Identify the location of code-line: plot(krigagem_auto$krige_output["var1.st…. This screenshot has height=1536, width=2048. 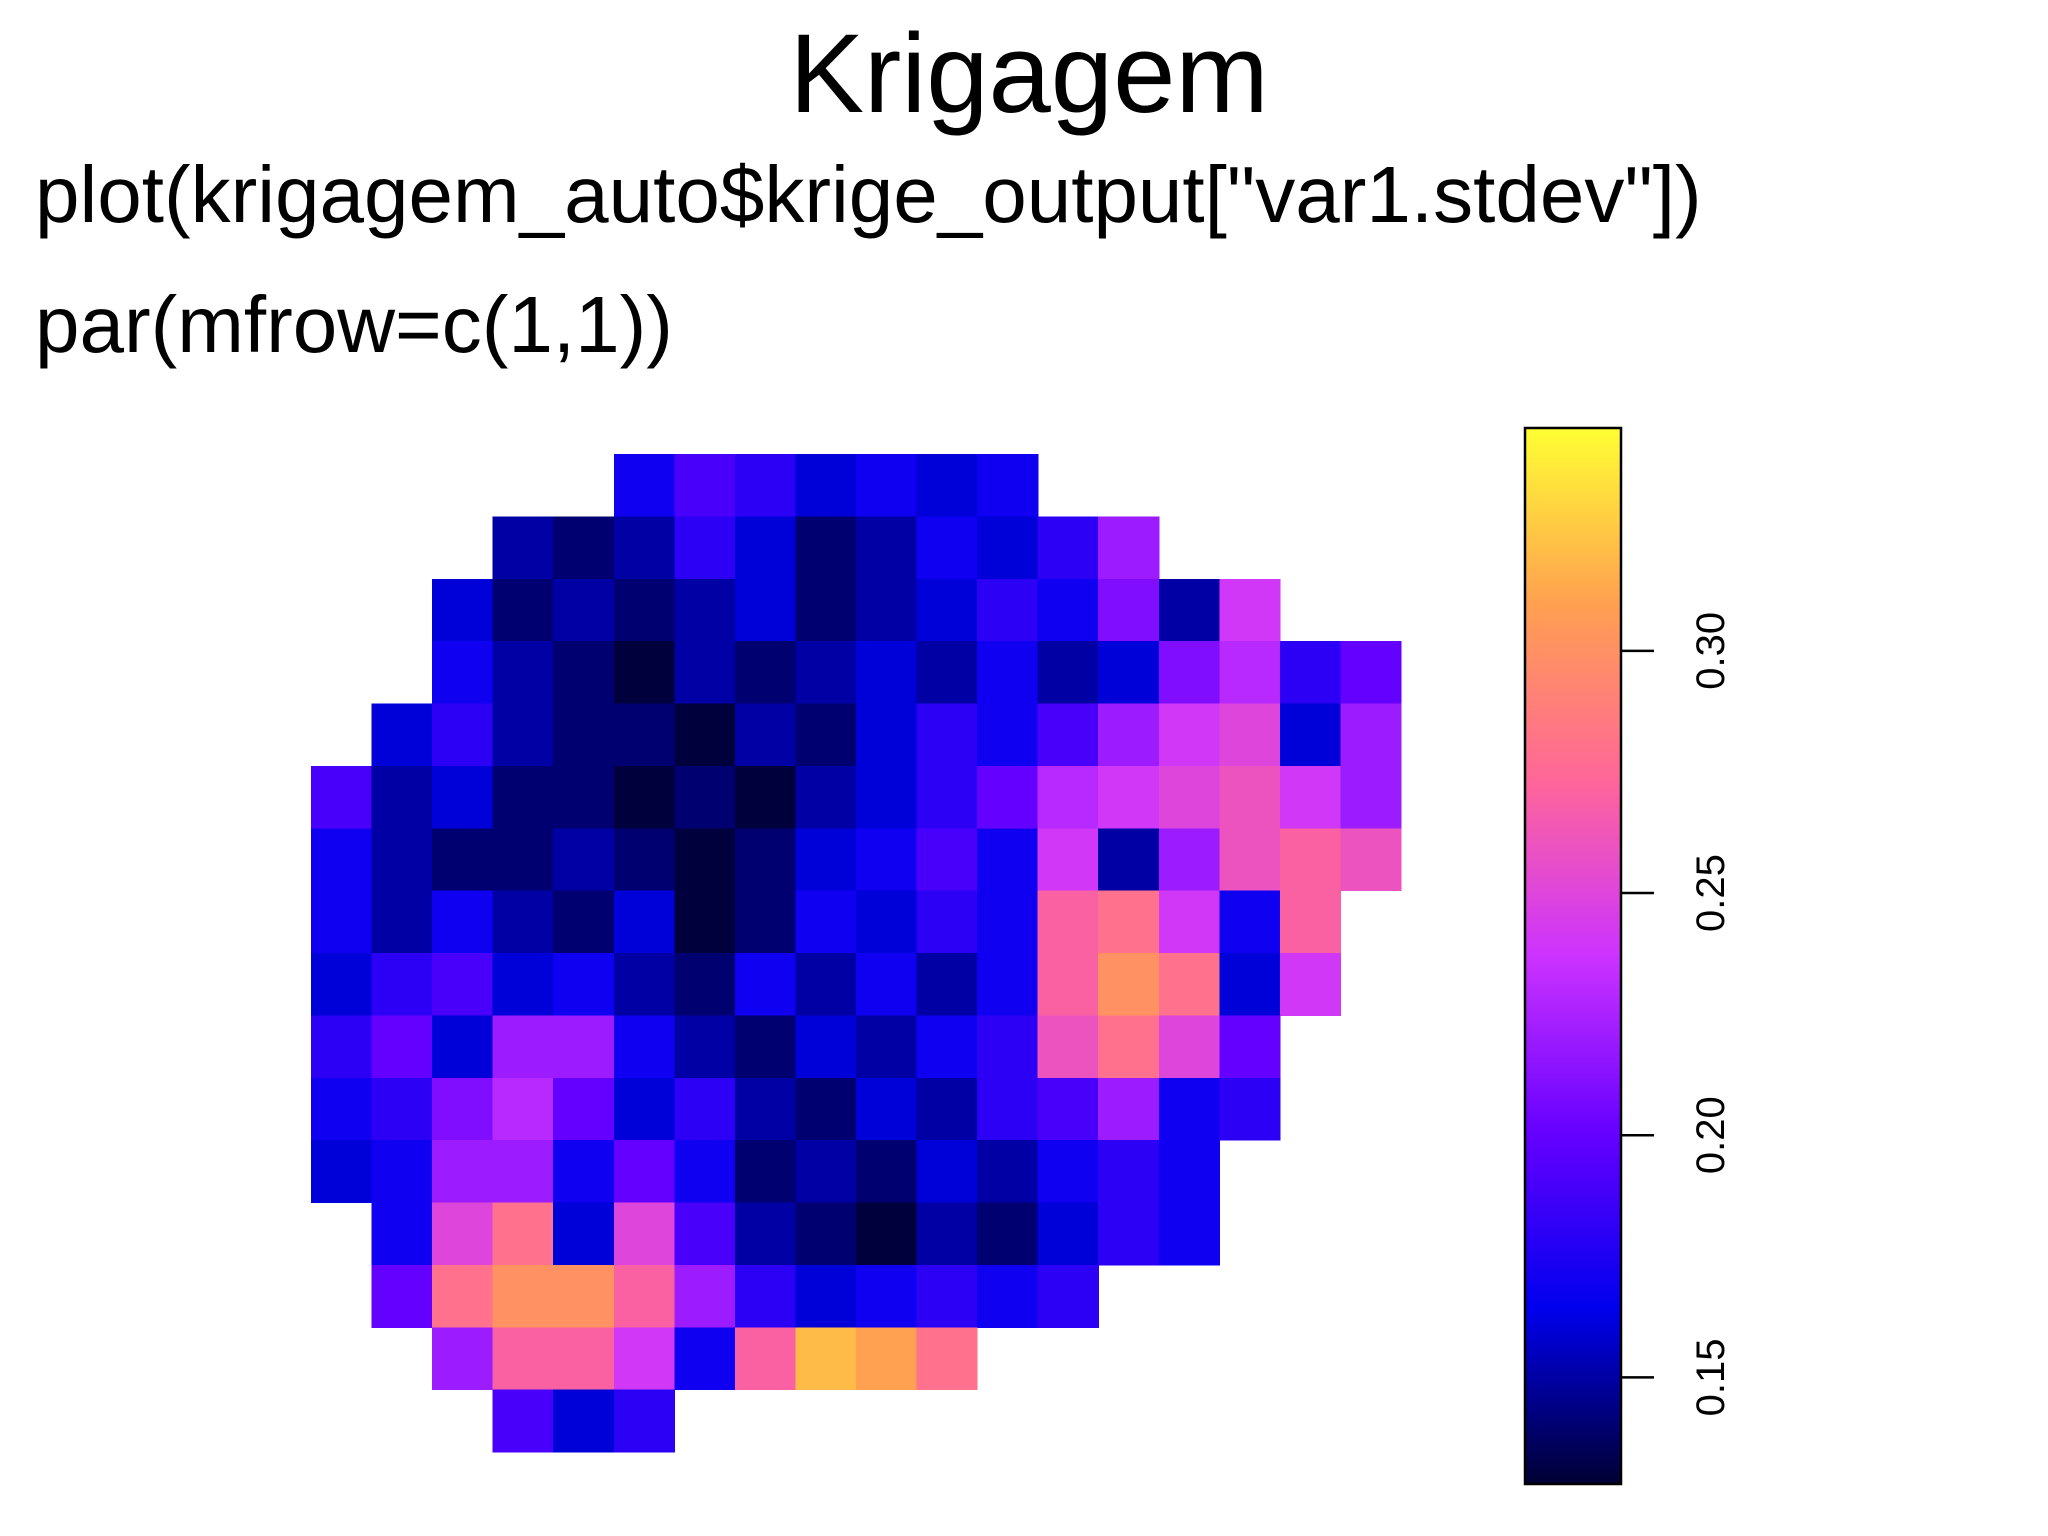
(868, 194).